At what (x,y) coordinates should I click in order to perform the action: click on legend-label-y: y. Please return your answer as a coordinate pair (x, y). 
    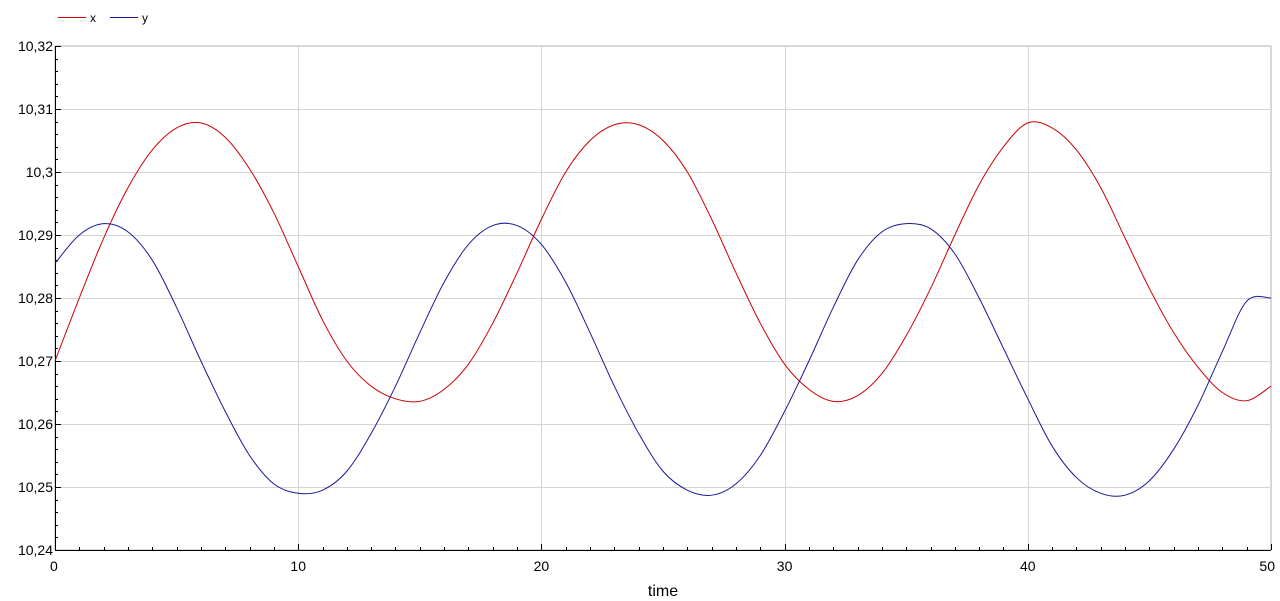
    Looking at the image, I should click on (145, 18).